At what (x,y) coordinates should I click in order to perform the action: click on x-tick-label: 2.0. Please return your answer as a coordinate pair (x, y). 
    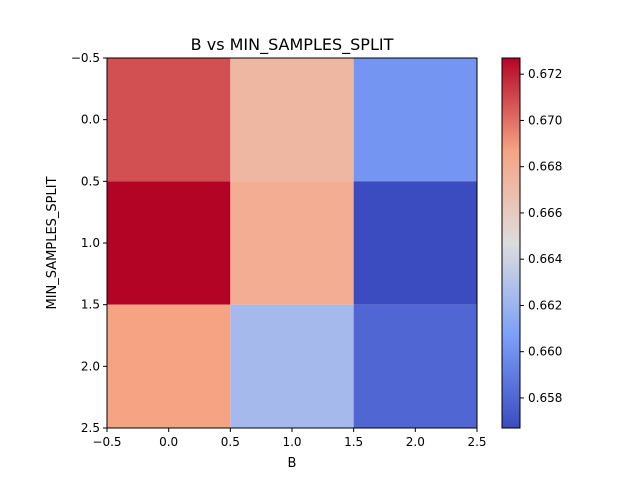
    Looking at the image, I should click on (415, 442).